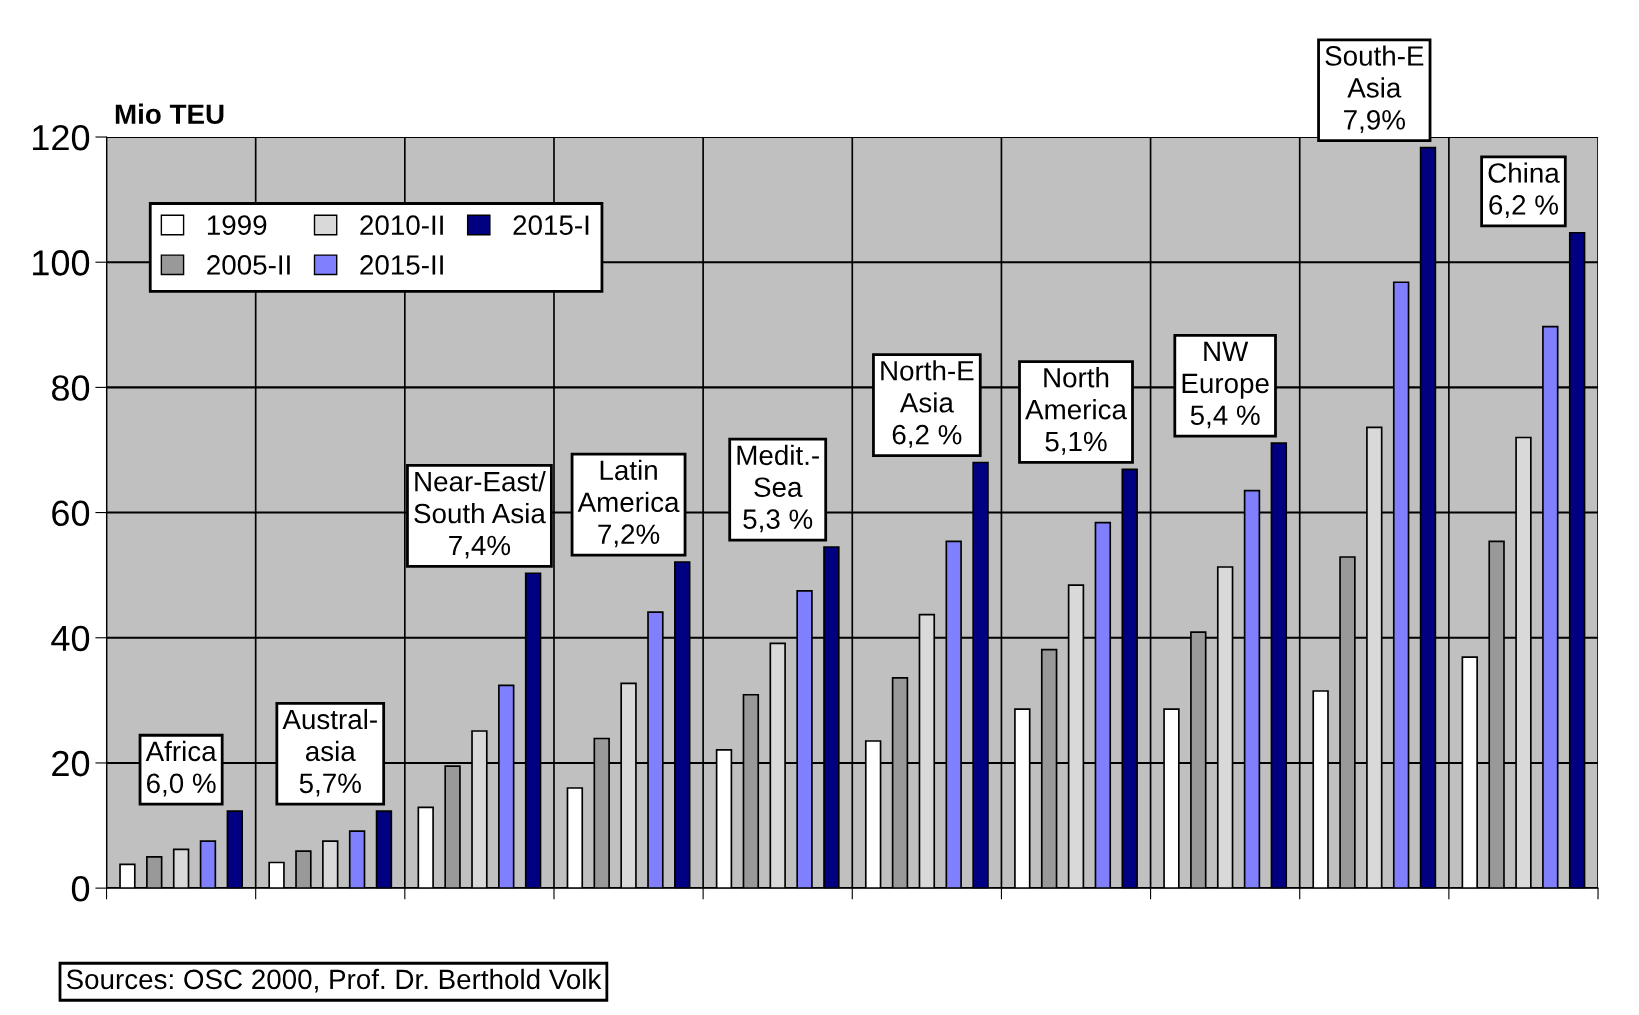 The height and width of the screenshot is (1015, 1639). What do you see at coordinates (329, 752) in the screenshot?
I see `x-tick-label: Austral- asia 5,7%` at bounding box center [329, 752].